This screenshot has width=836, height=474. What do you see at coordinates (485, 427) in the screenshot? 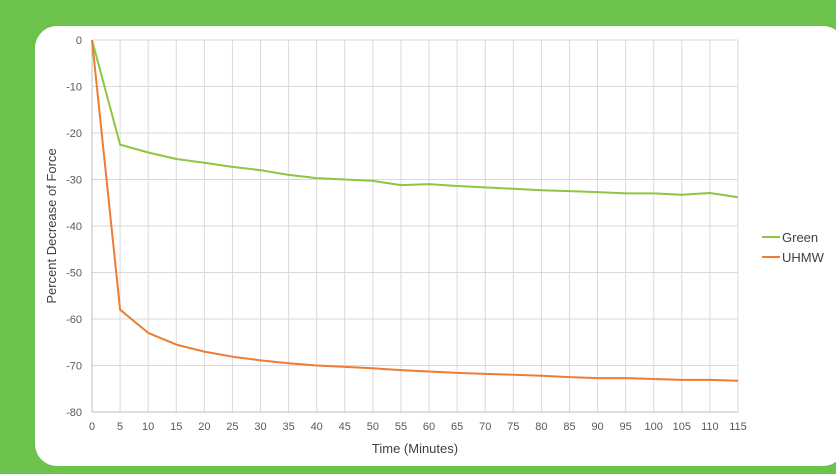
I see `x-tick-label: 70` at bounding box center [485, 427].